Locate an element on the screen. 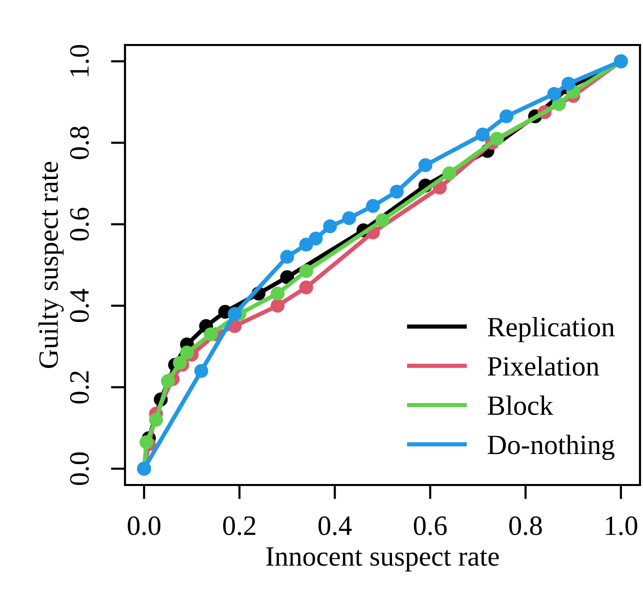 This screenshot has width=643, height=601. x-tick-label: 0.0 is located at coordinates (144, 526).